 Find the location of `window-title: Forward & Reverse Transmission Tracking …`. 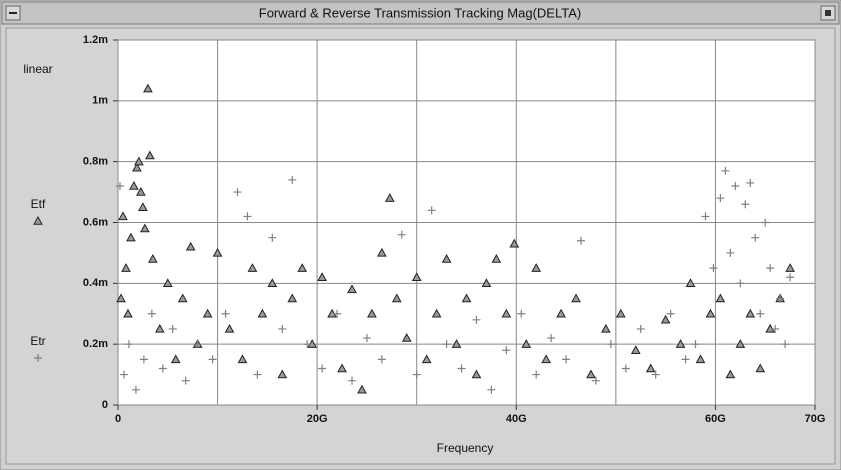

window-title: Forward & Reverse Transmission Tracking … is located at coordinates (420, 12).